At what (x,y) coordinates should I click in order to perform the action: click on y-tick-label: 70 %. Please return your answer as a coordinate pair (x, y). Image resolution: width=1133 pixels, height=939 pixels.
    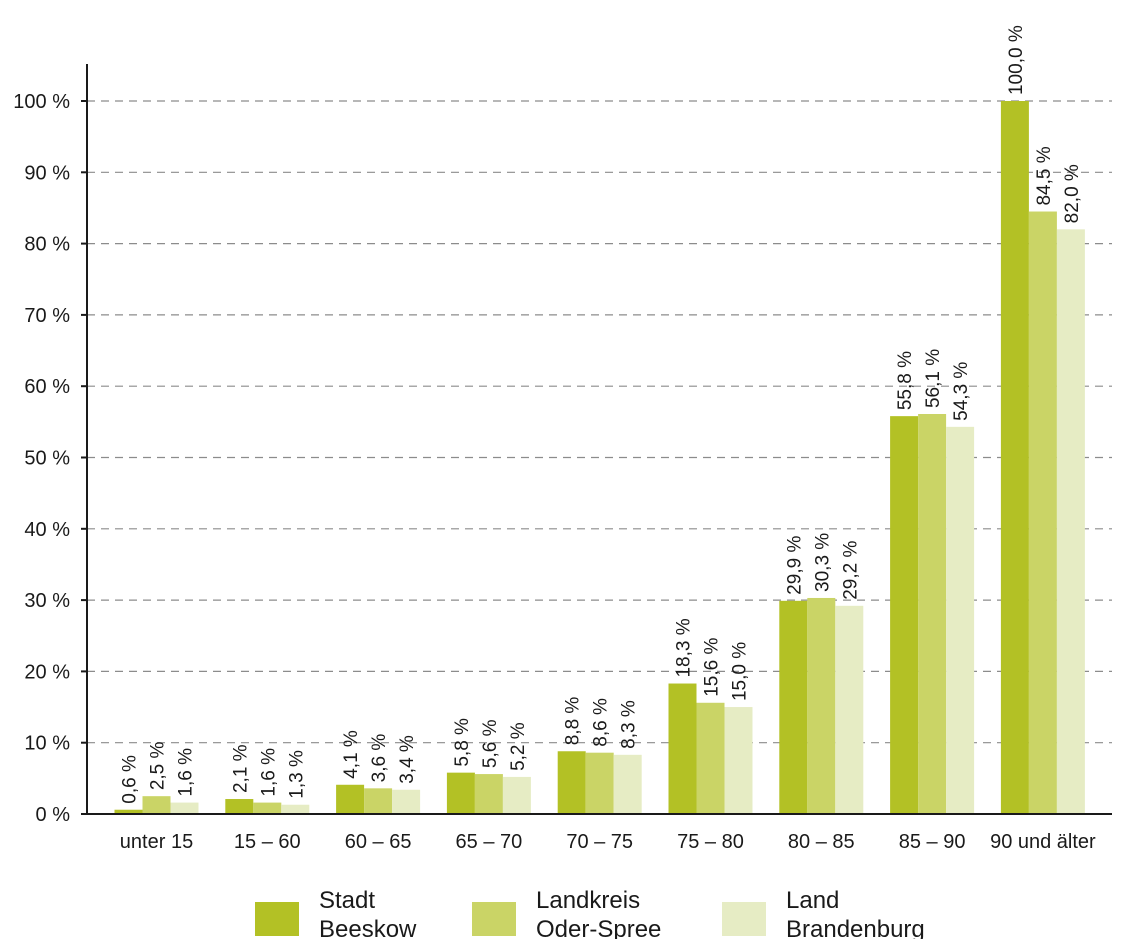
    Looking at the image, I should click on (47, 316).